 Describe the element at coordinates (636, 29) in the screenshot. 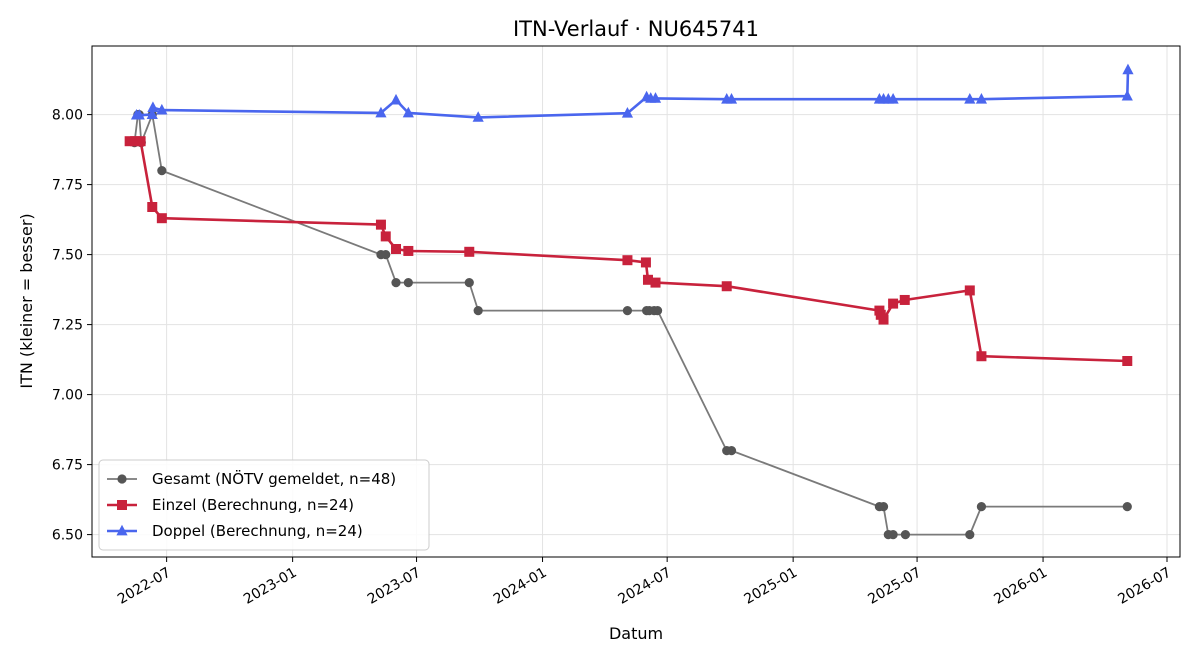

I see `chart-title: ITN-Verlauf · NU645741` at that location.